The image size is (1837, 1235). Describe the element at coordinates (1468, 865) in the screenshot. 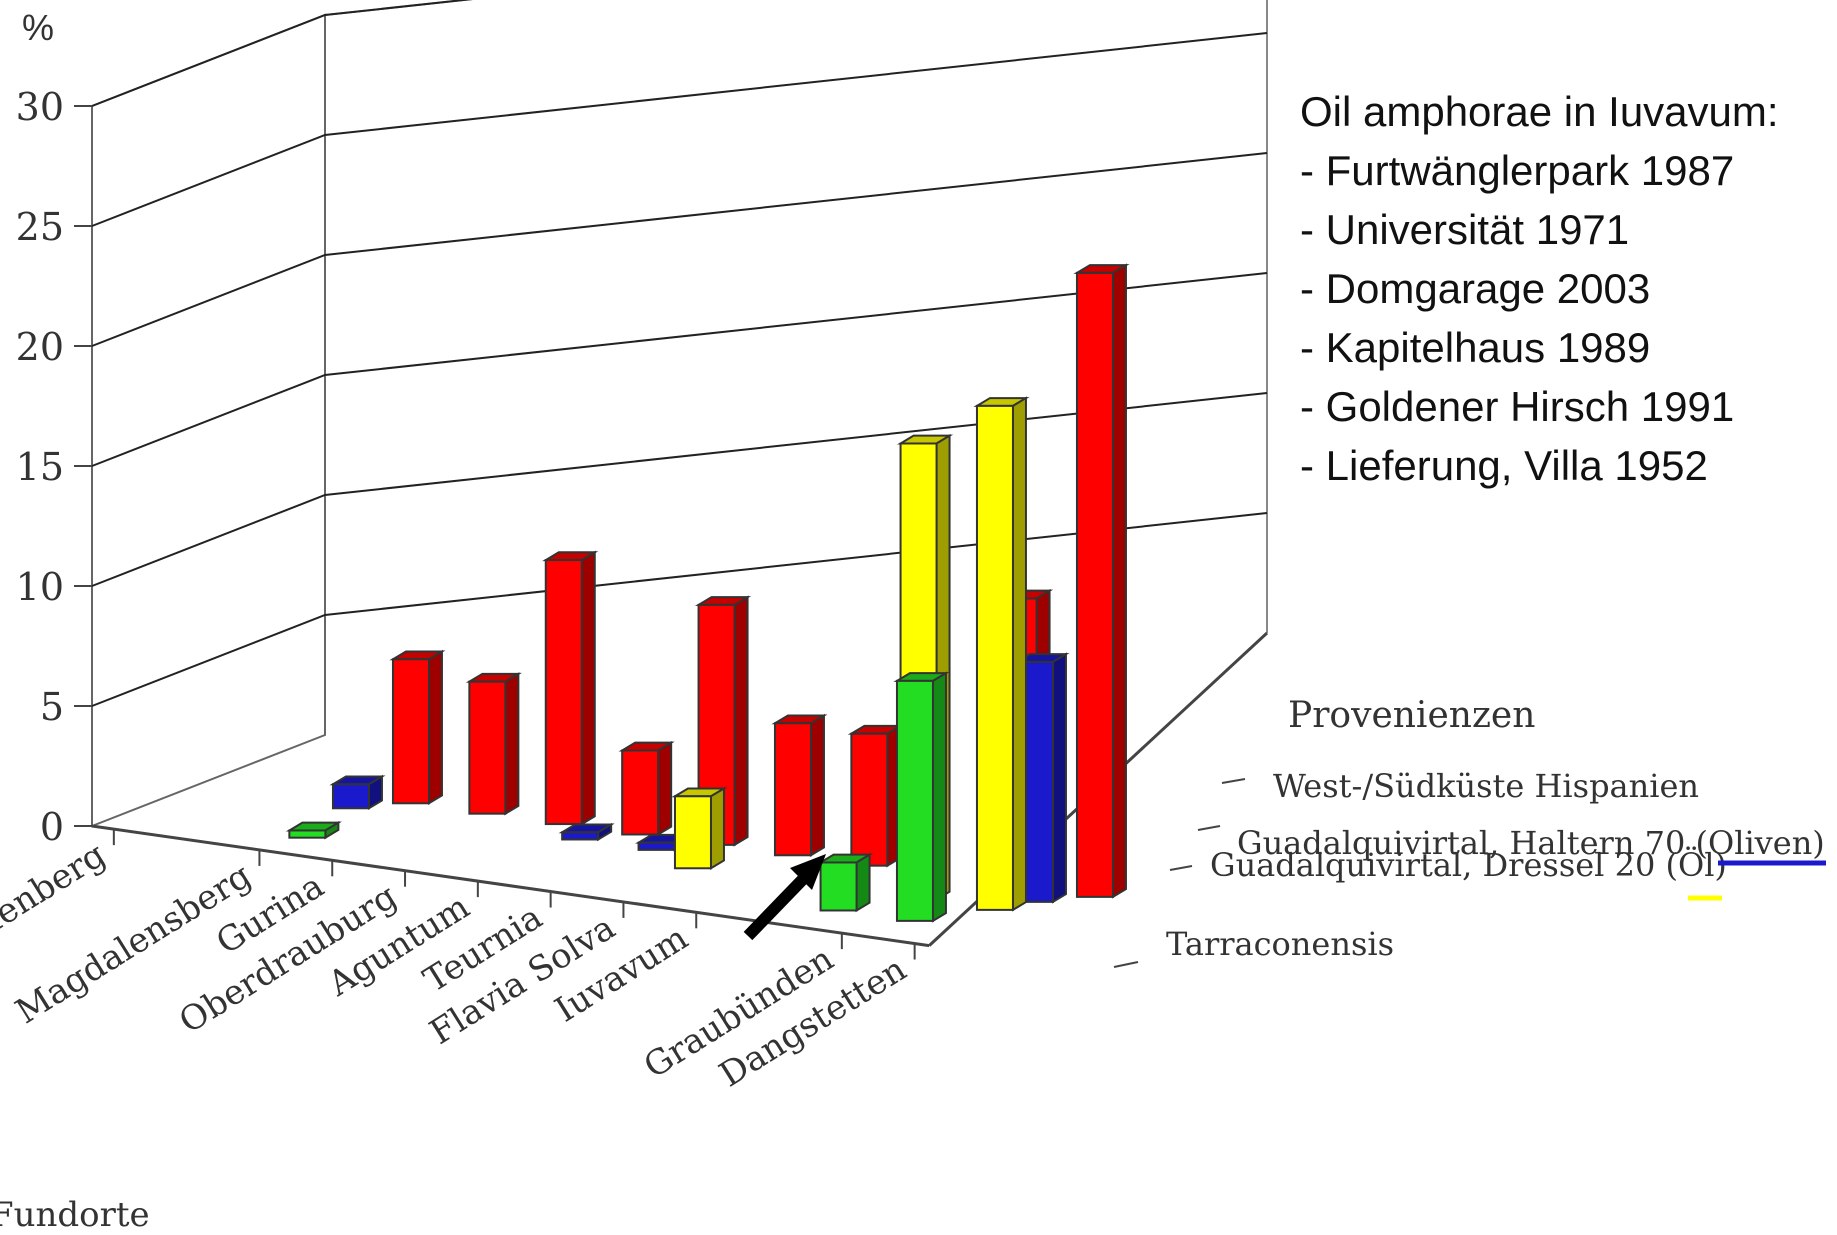

I see `legend-entry: Guadalquivirtal, Dressel 20 (Öl)` at that location.